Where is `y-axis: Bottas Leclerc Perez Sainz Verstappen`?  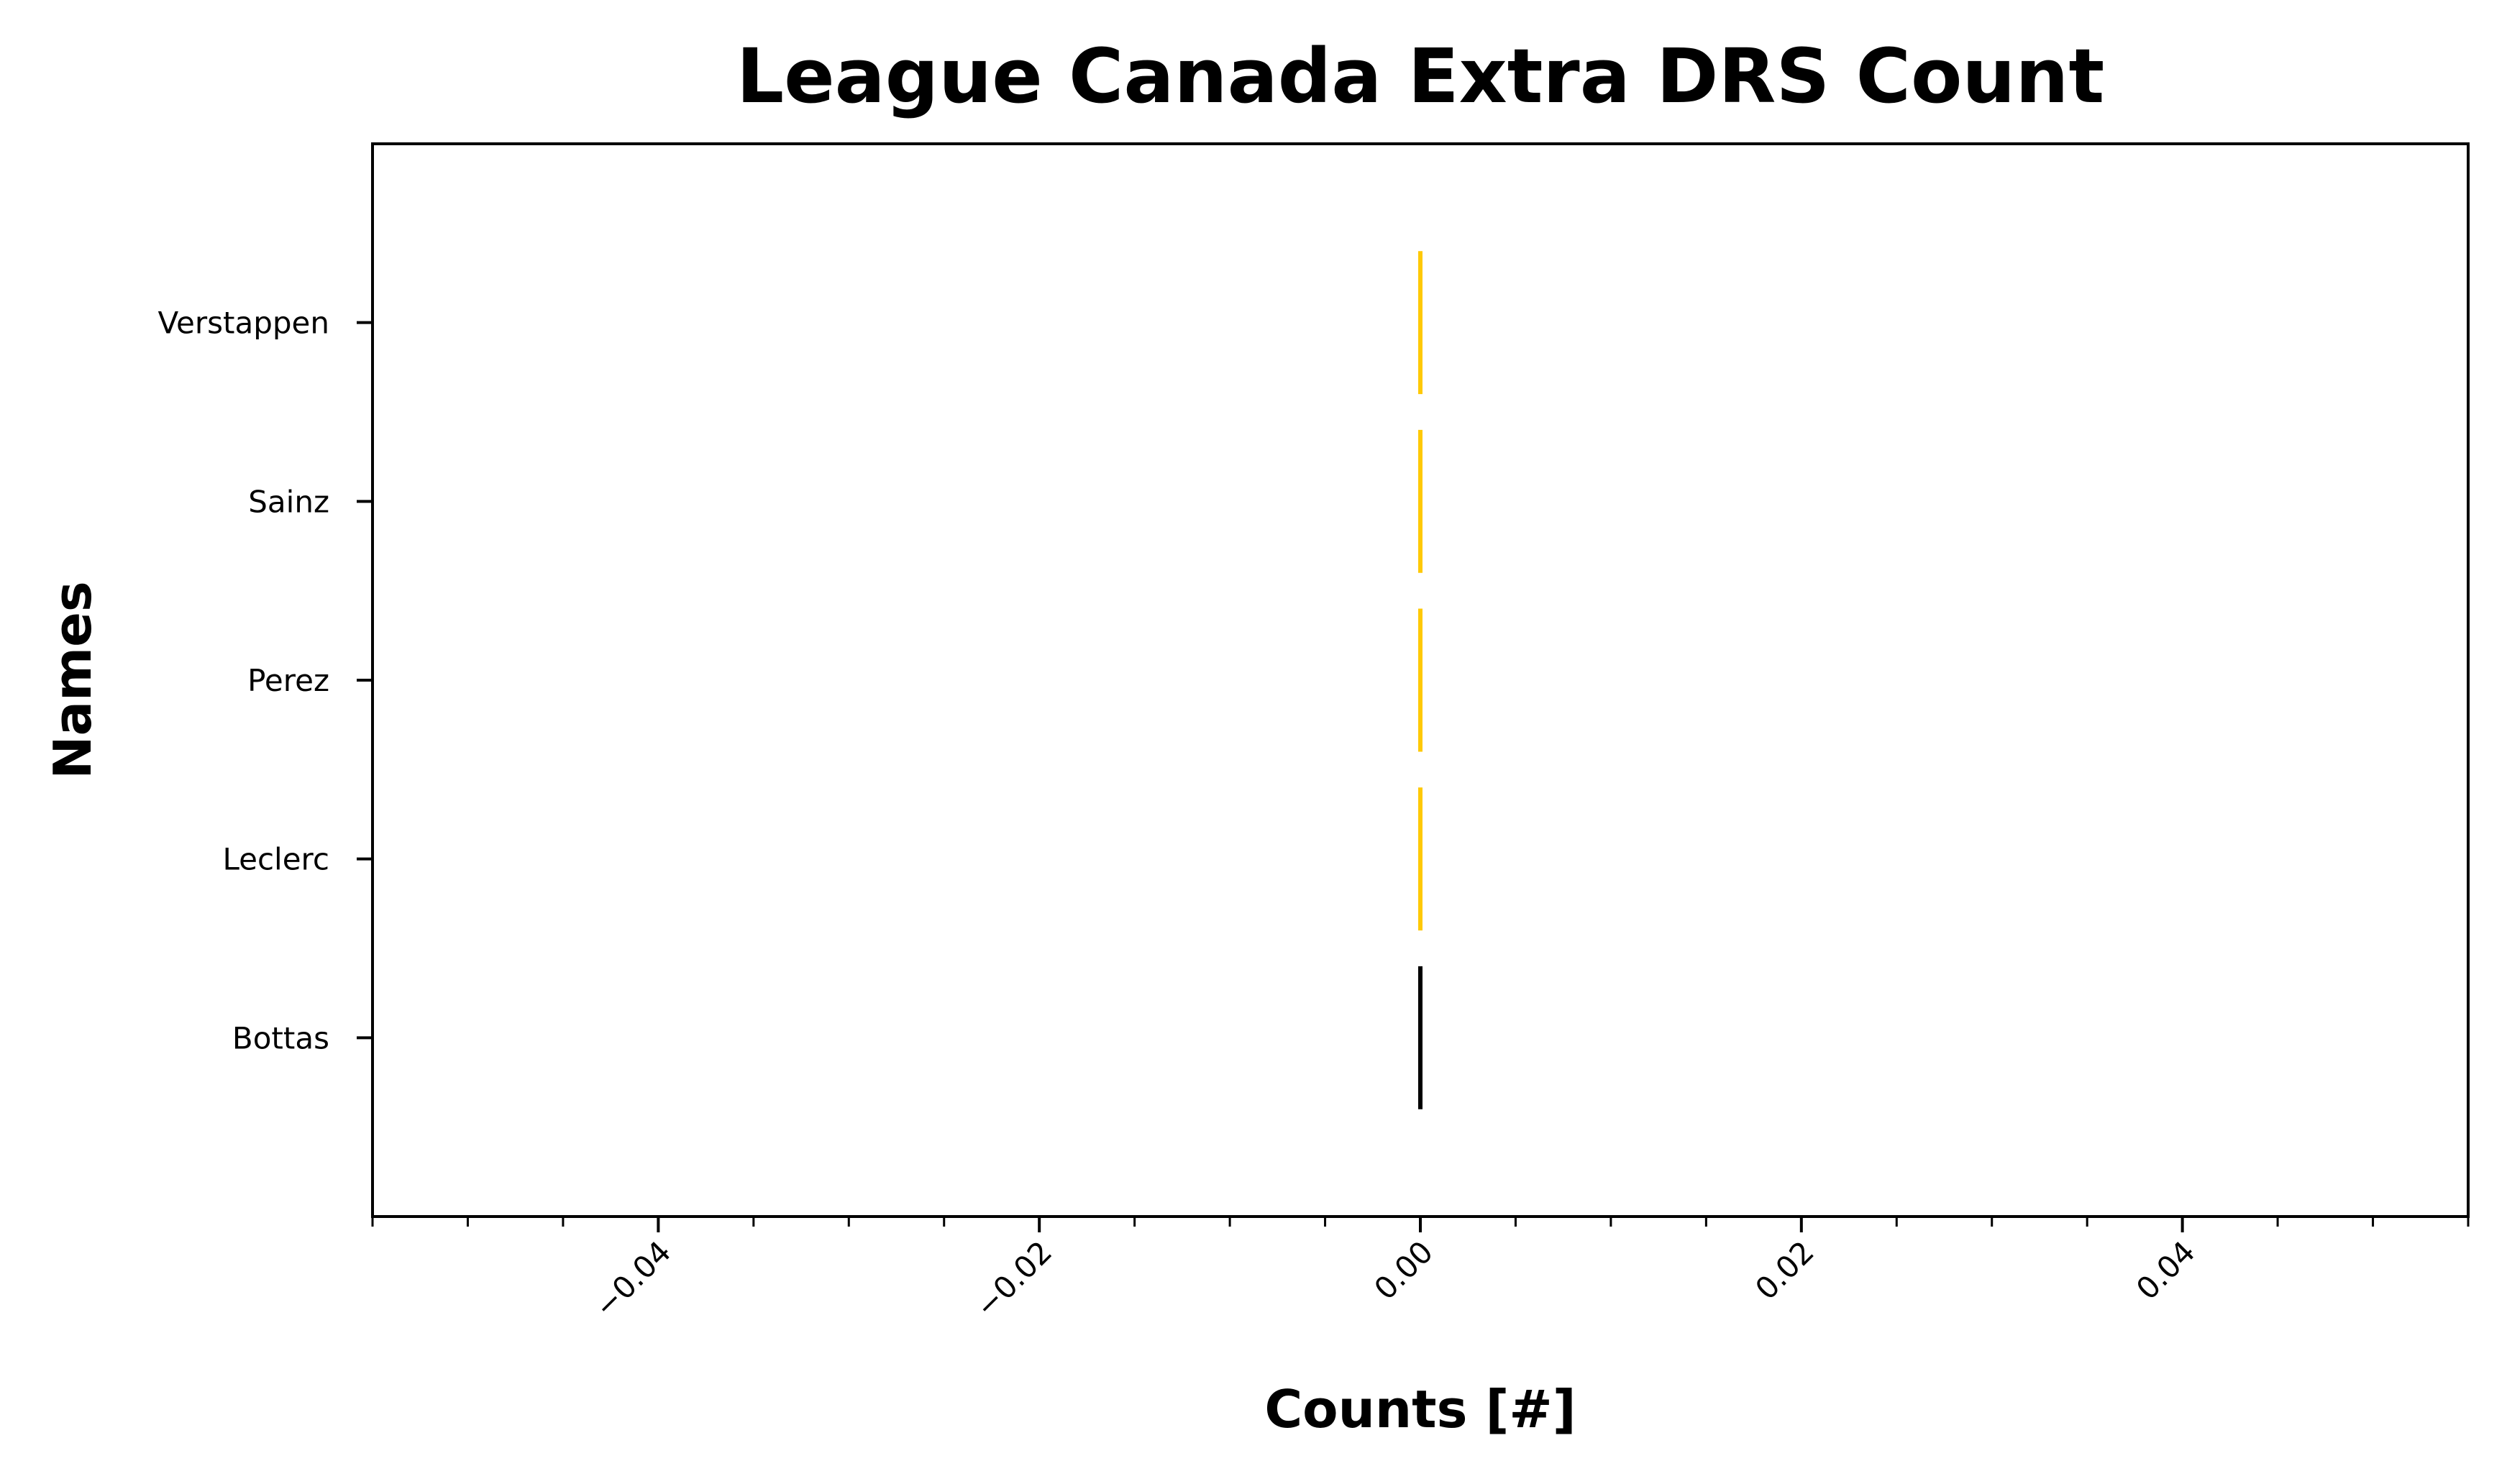 y-axis: Bottas Leclerc Perez Sainz Verstappen is located at coordinates (265, 680).